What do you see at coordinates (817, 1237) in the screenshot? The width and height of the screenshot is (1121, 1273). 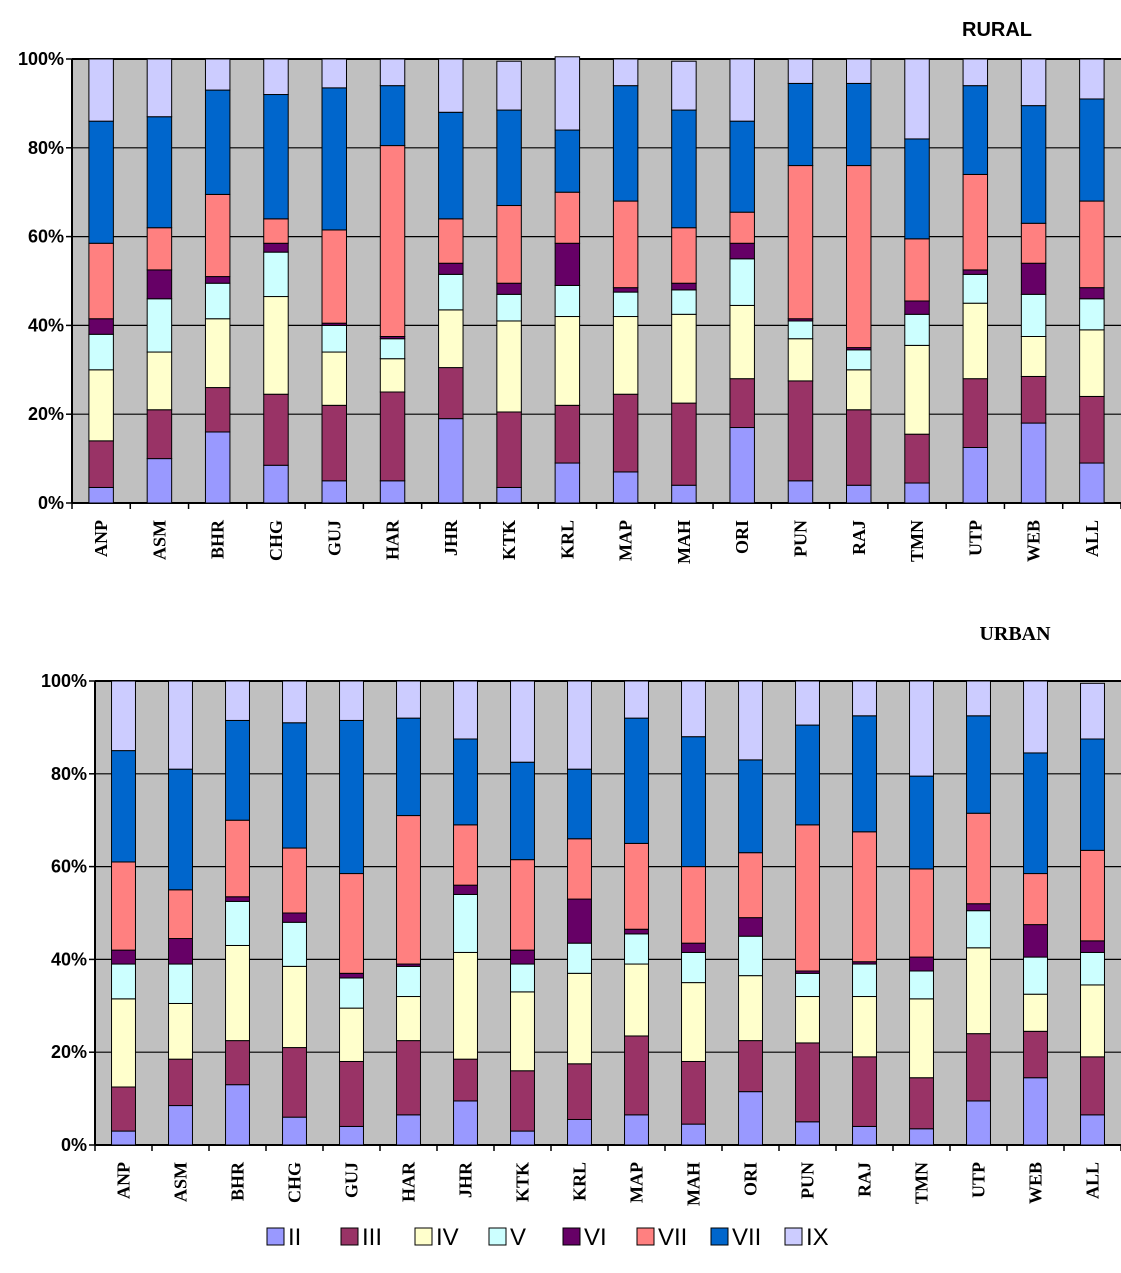 I see `legend-label-ix-7: IX` at bounding box center [817, 1237].